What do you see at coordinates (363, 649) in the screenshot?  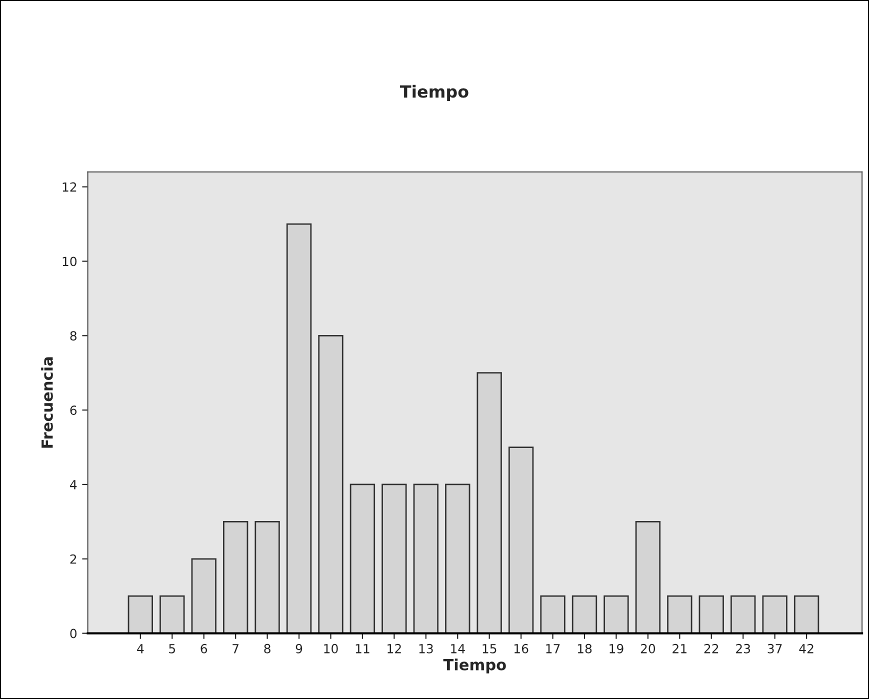 I see `x-tick-label: 11` at bounding box center [363, 649].